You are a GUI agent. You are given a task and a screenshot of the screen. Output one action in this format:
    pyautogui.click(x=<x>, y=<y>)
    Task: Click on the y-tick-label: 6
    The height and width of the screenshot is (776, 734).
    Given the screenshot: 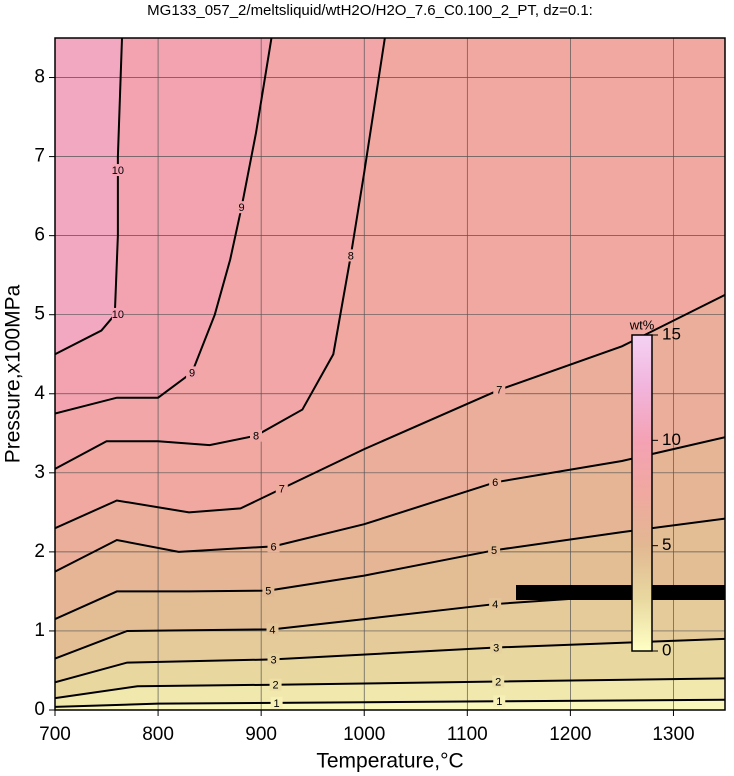 What is the action you would take?
    pyautogui.click(x=39, y=235)
    